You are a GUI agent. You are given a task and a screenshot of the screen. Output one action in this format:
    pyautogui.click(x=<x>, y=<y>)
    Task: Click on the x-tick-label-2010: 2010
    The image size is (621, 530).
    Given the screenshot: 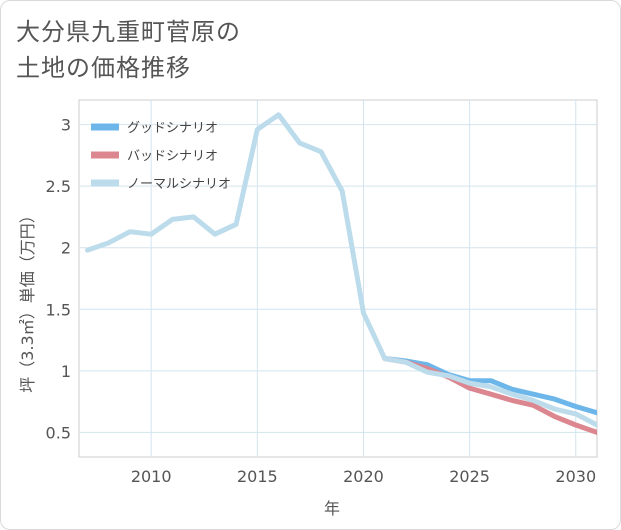 What is the action you would take?
    pyautogui.click(x=151, y=476)
    